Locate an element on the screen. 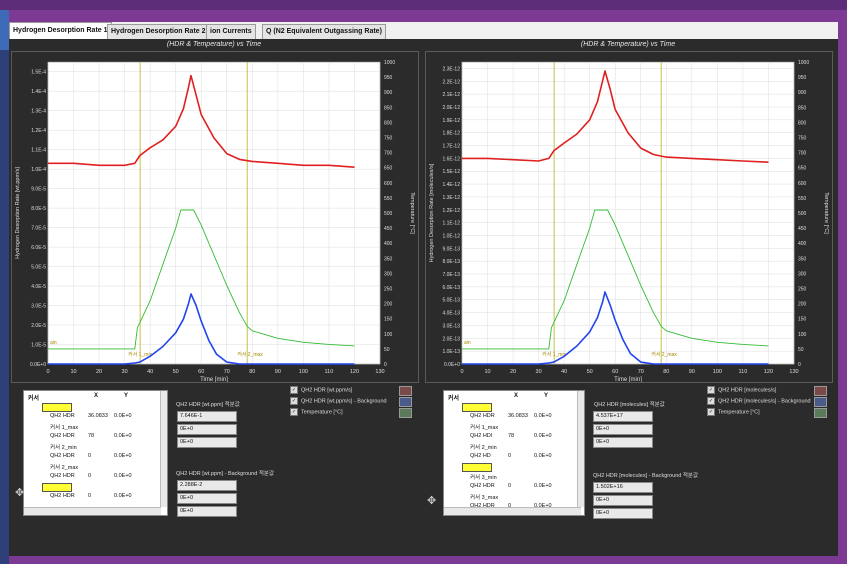  cursor-row: 커서 3_max is located at coordinates (517, 498).